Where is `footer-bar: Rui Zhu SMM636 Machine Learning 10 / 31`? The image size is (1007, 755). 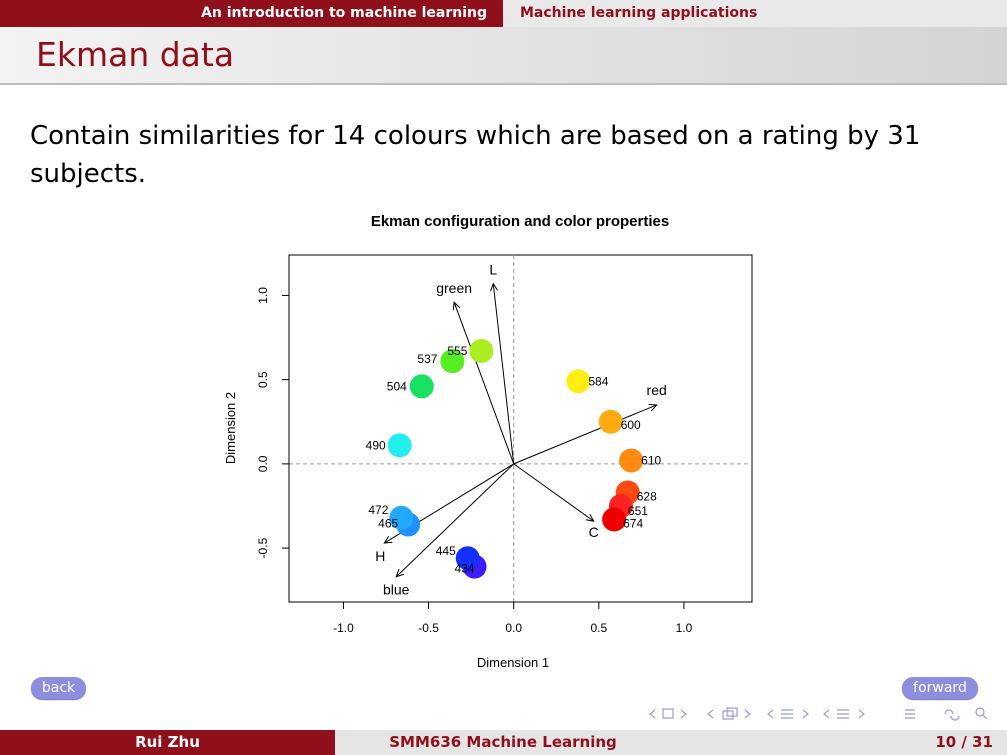 footer-bar: Rui Zhu SMM636 Machine Learning 10 / 31 is located at coordinates (503, 742).